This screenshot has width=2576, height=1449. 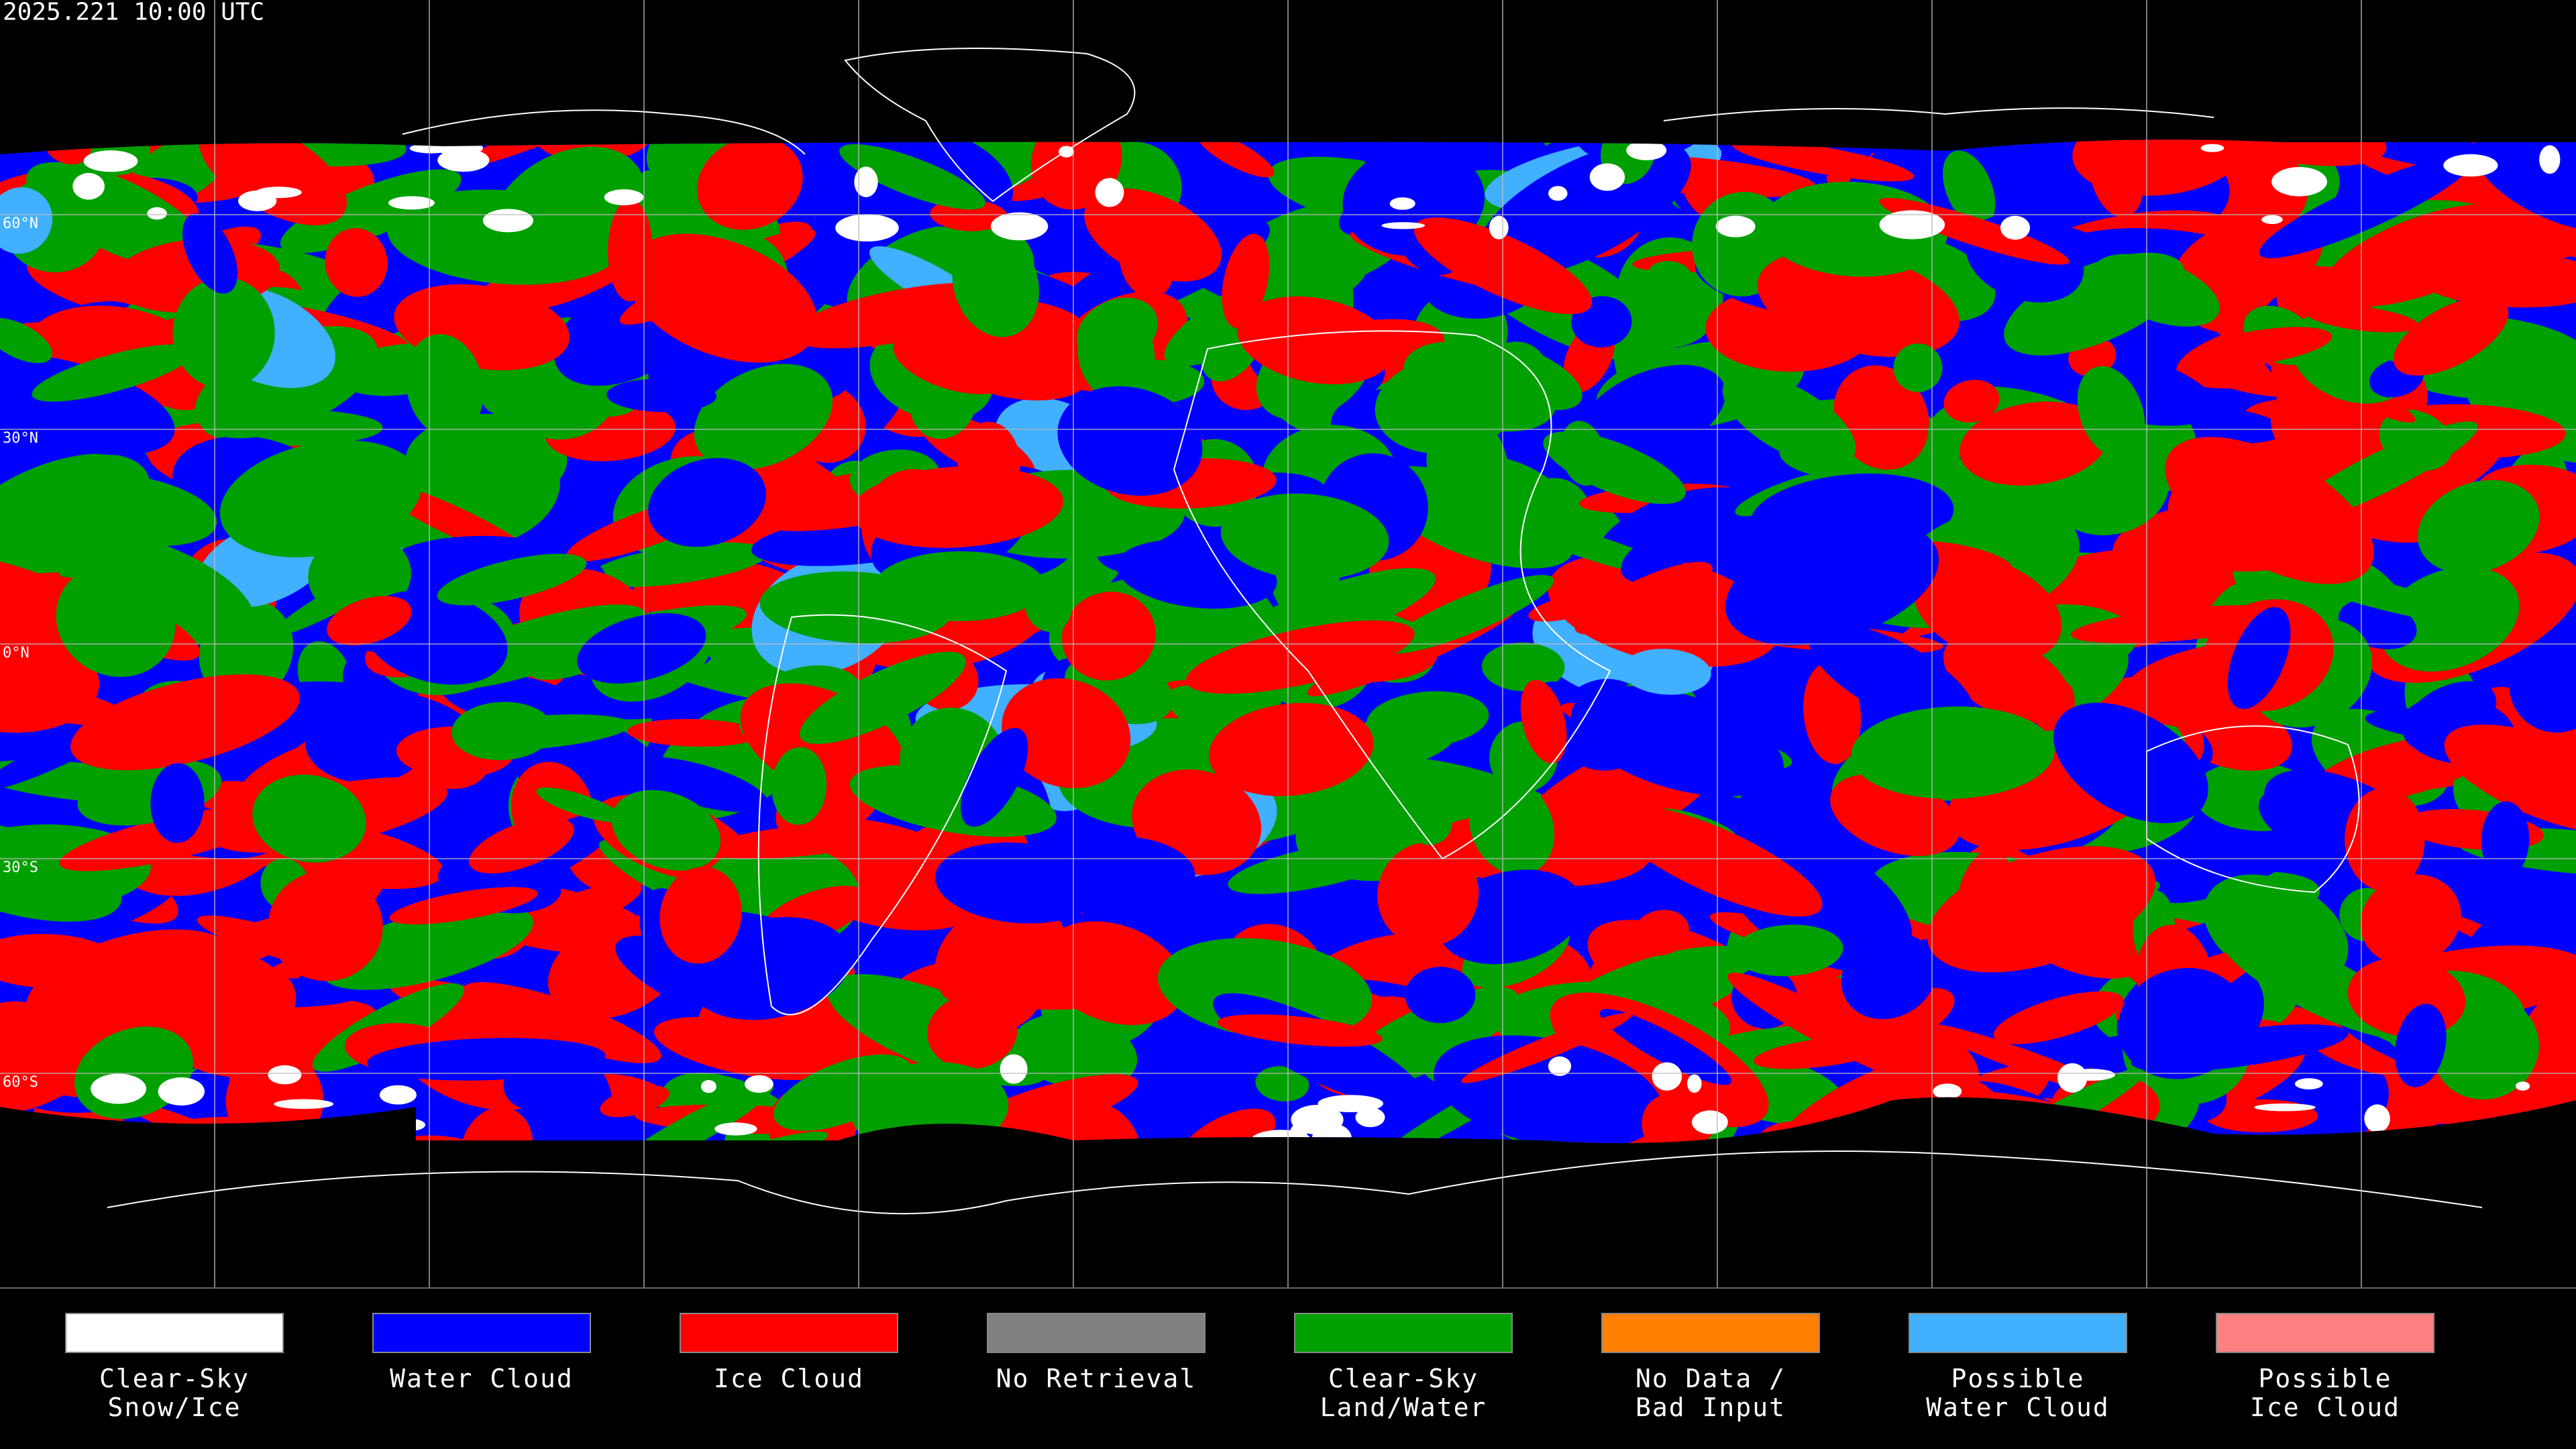 I want to click on timestamp: 2025.221 10:00 UTC, so click(x=133, y=13).